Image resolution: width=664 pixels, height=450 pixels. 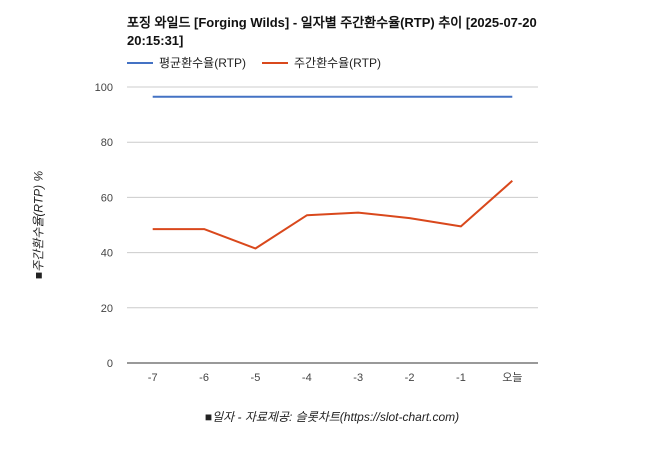 What do you see at coordinates (307, 378) in the screenshot?
I see `x-tick-label: -4` at bounding box center [307, 378].